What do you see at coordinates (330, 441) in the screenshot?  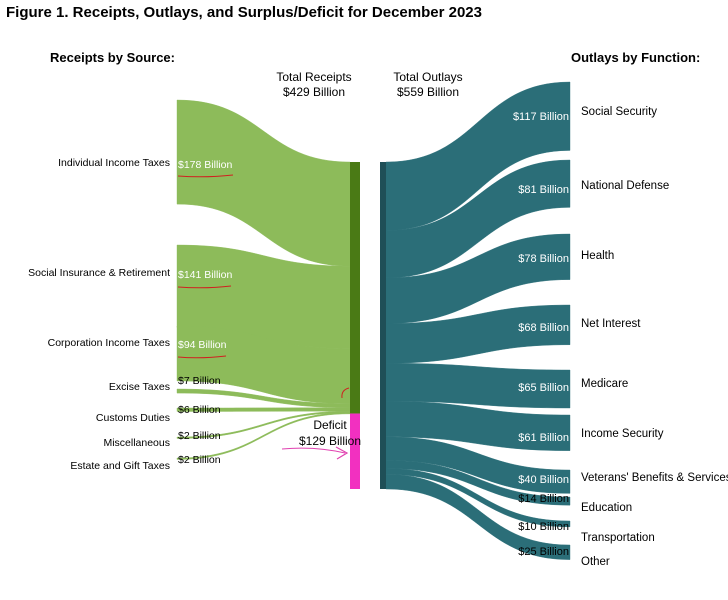 I see `deficit-value: $129 Billion` at bounding box center [330, 441].